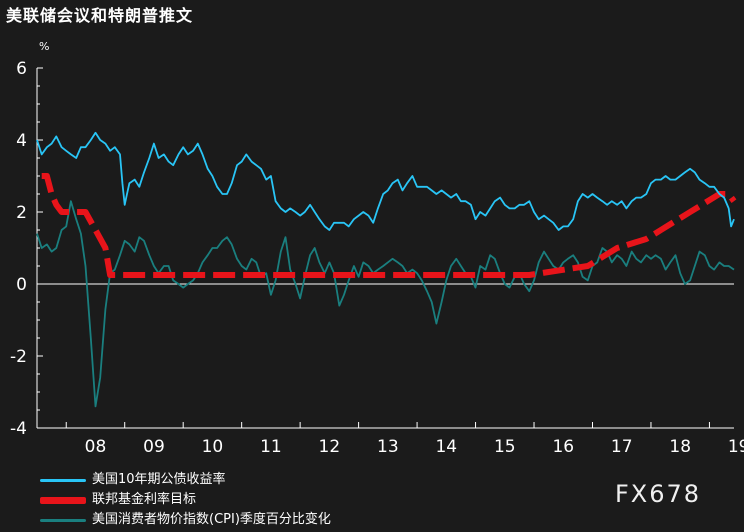 Image resolution: width=744 pixels, height=532 pixels. I want to click on y-tick-label: 4, so click(21, 141).